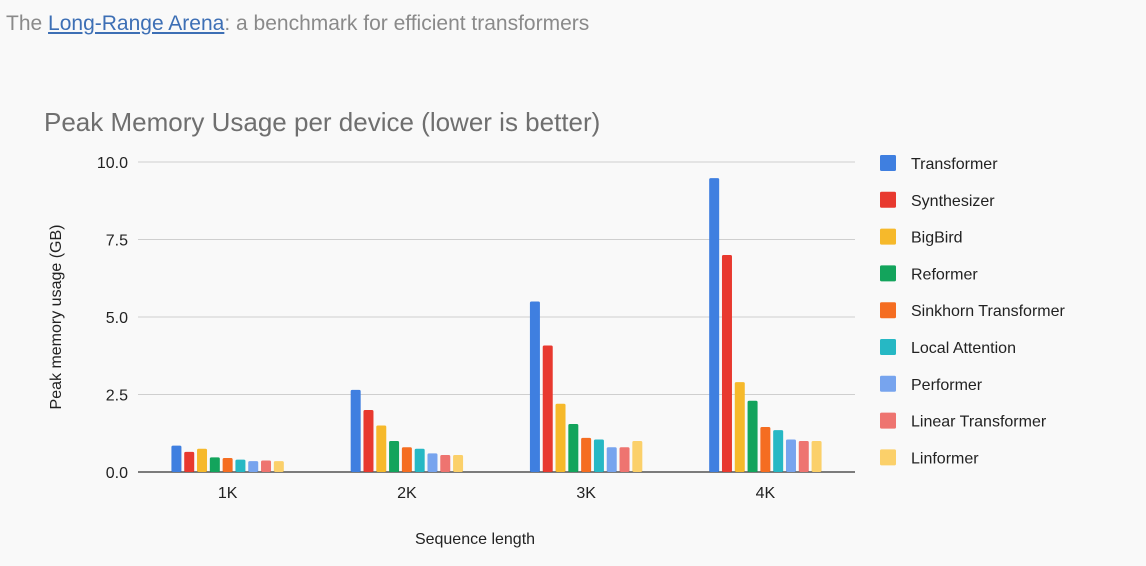 The height and width of the screenshot is (566, 1146). Describe the element at coordinates (475, 539) in the screenshot. I see `x-axis-label: Sequence length` at that location.